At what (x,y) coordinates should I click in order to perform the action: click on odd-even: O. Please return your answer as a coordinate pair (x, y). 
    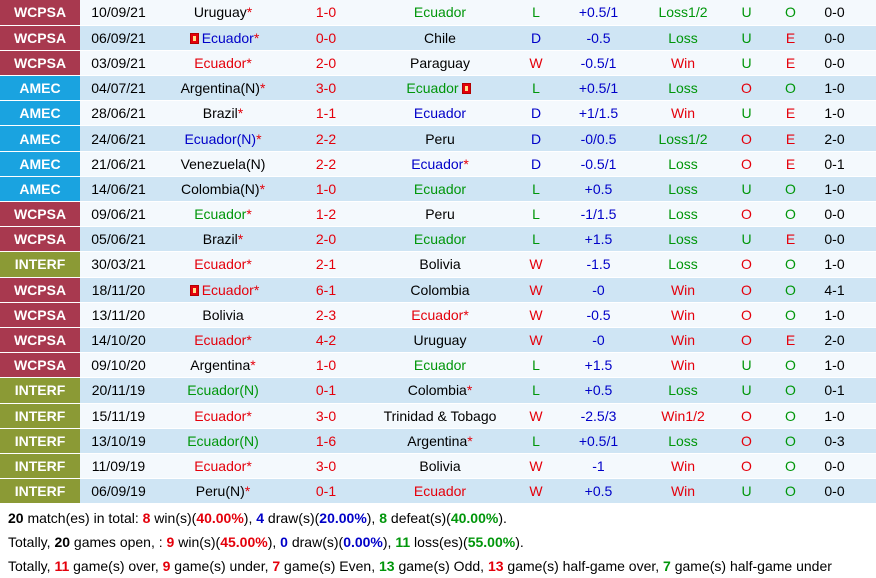
    Looking at the image, I should click on (790, 466).